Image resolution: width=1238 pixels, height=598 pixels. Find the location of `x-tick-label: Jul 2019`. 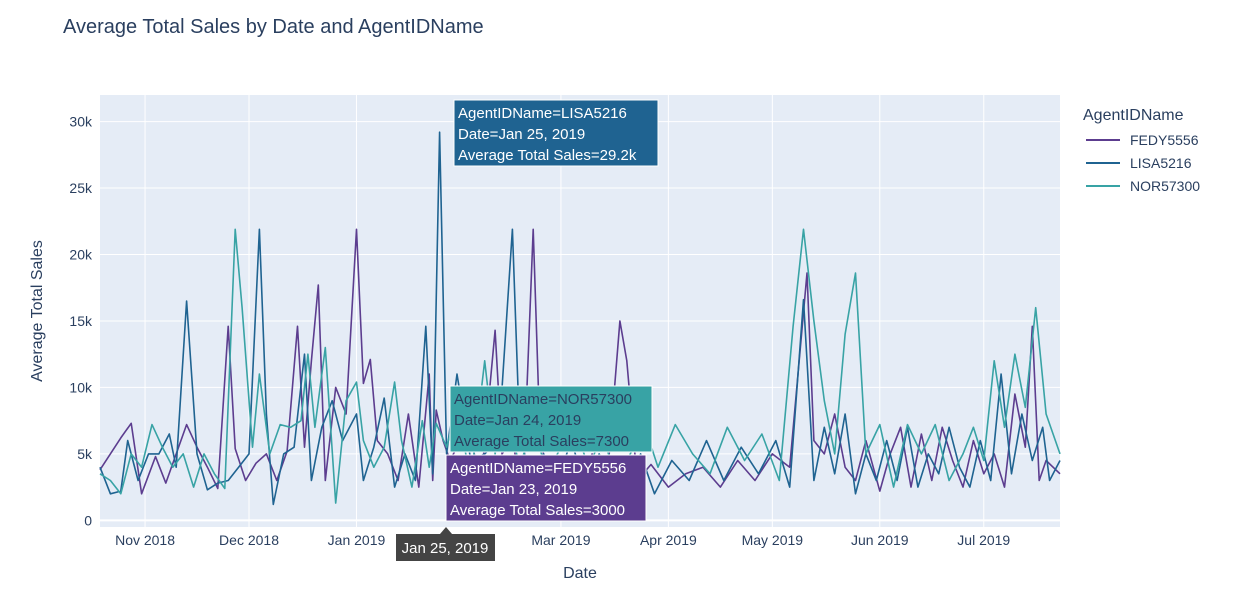

x-tick-label: Jul 2019 is located at coordinates (983, 540).